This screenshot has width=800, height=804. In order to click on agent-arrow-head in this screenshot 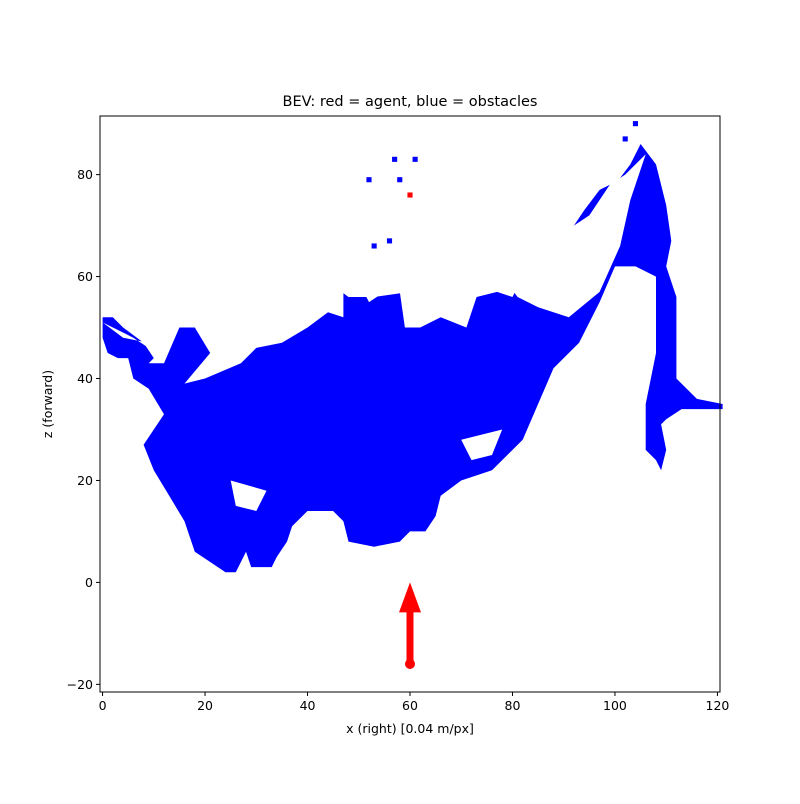, I will do `click(410, 597)`.